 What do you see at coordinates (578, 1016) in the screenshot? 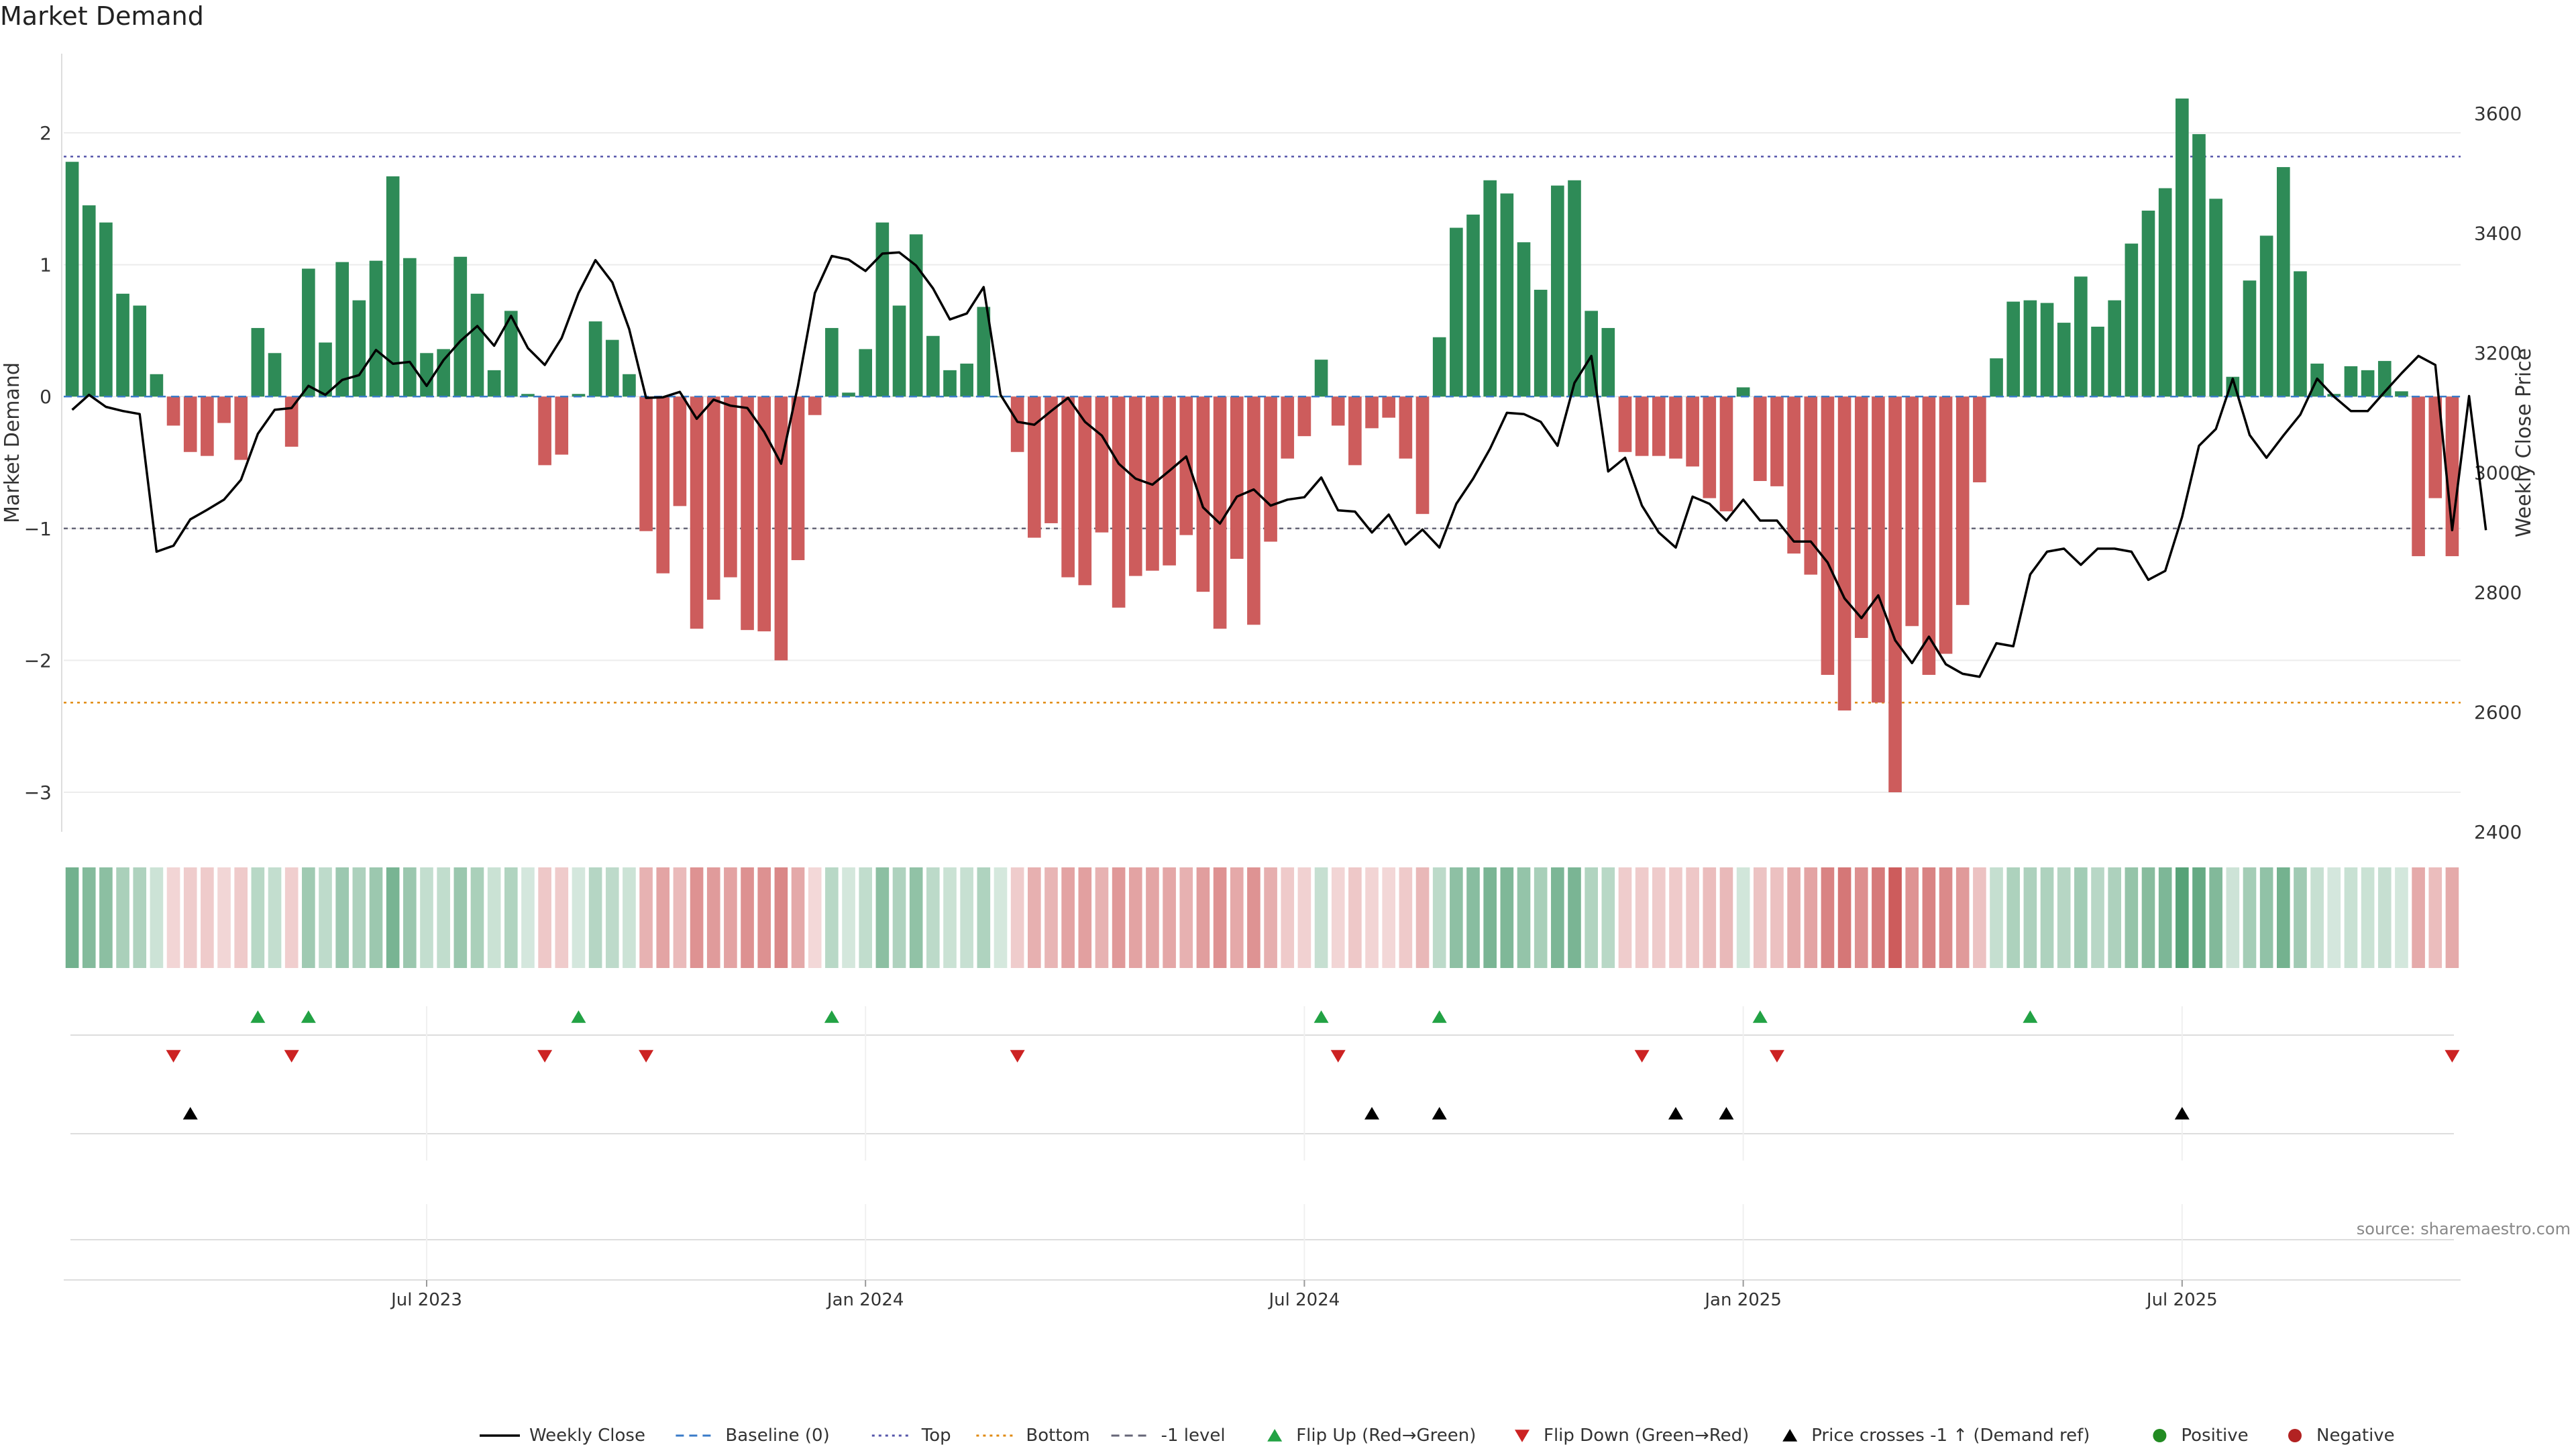
I see `flip-up-marker` at bounding box center [578, 1016].